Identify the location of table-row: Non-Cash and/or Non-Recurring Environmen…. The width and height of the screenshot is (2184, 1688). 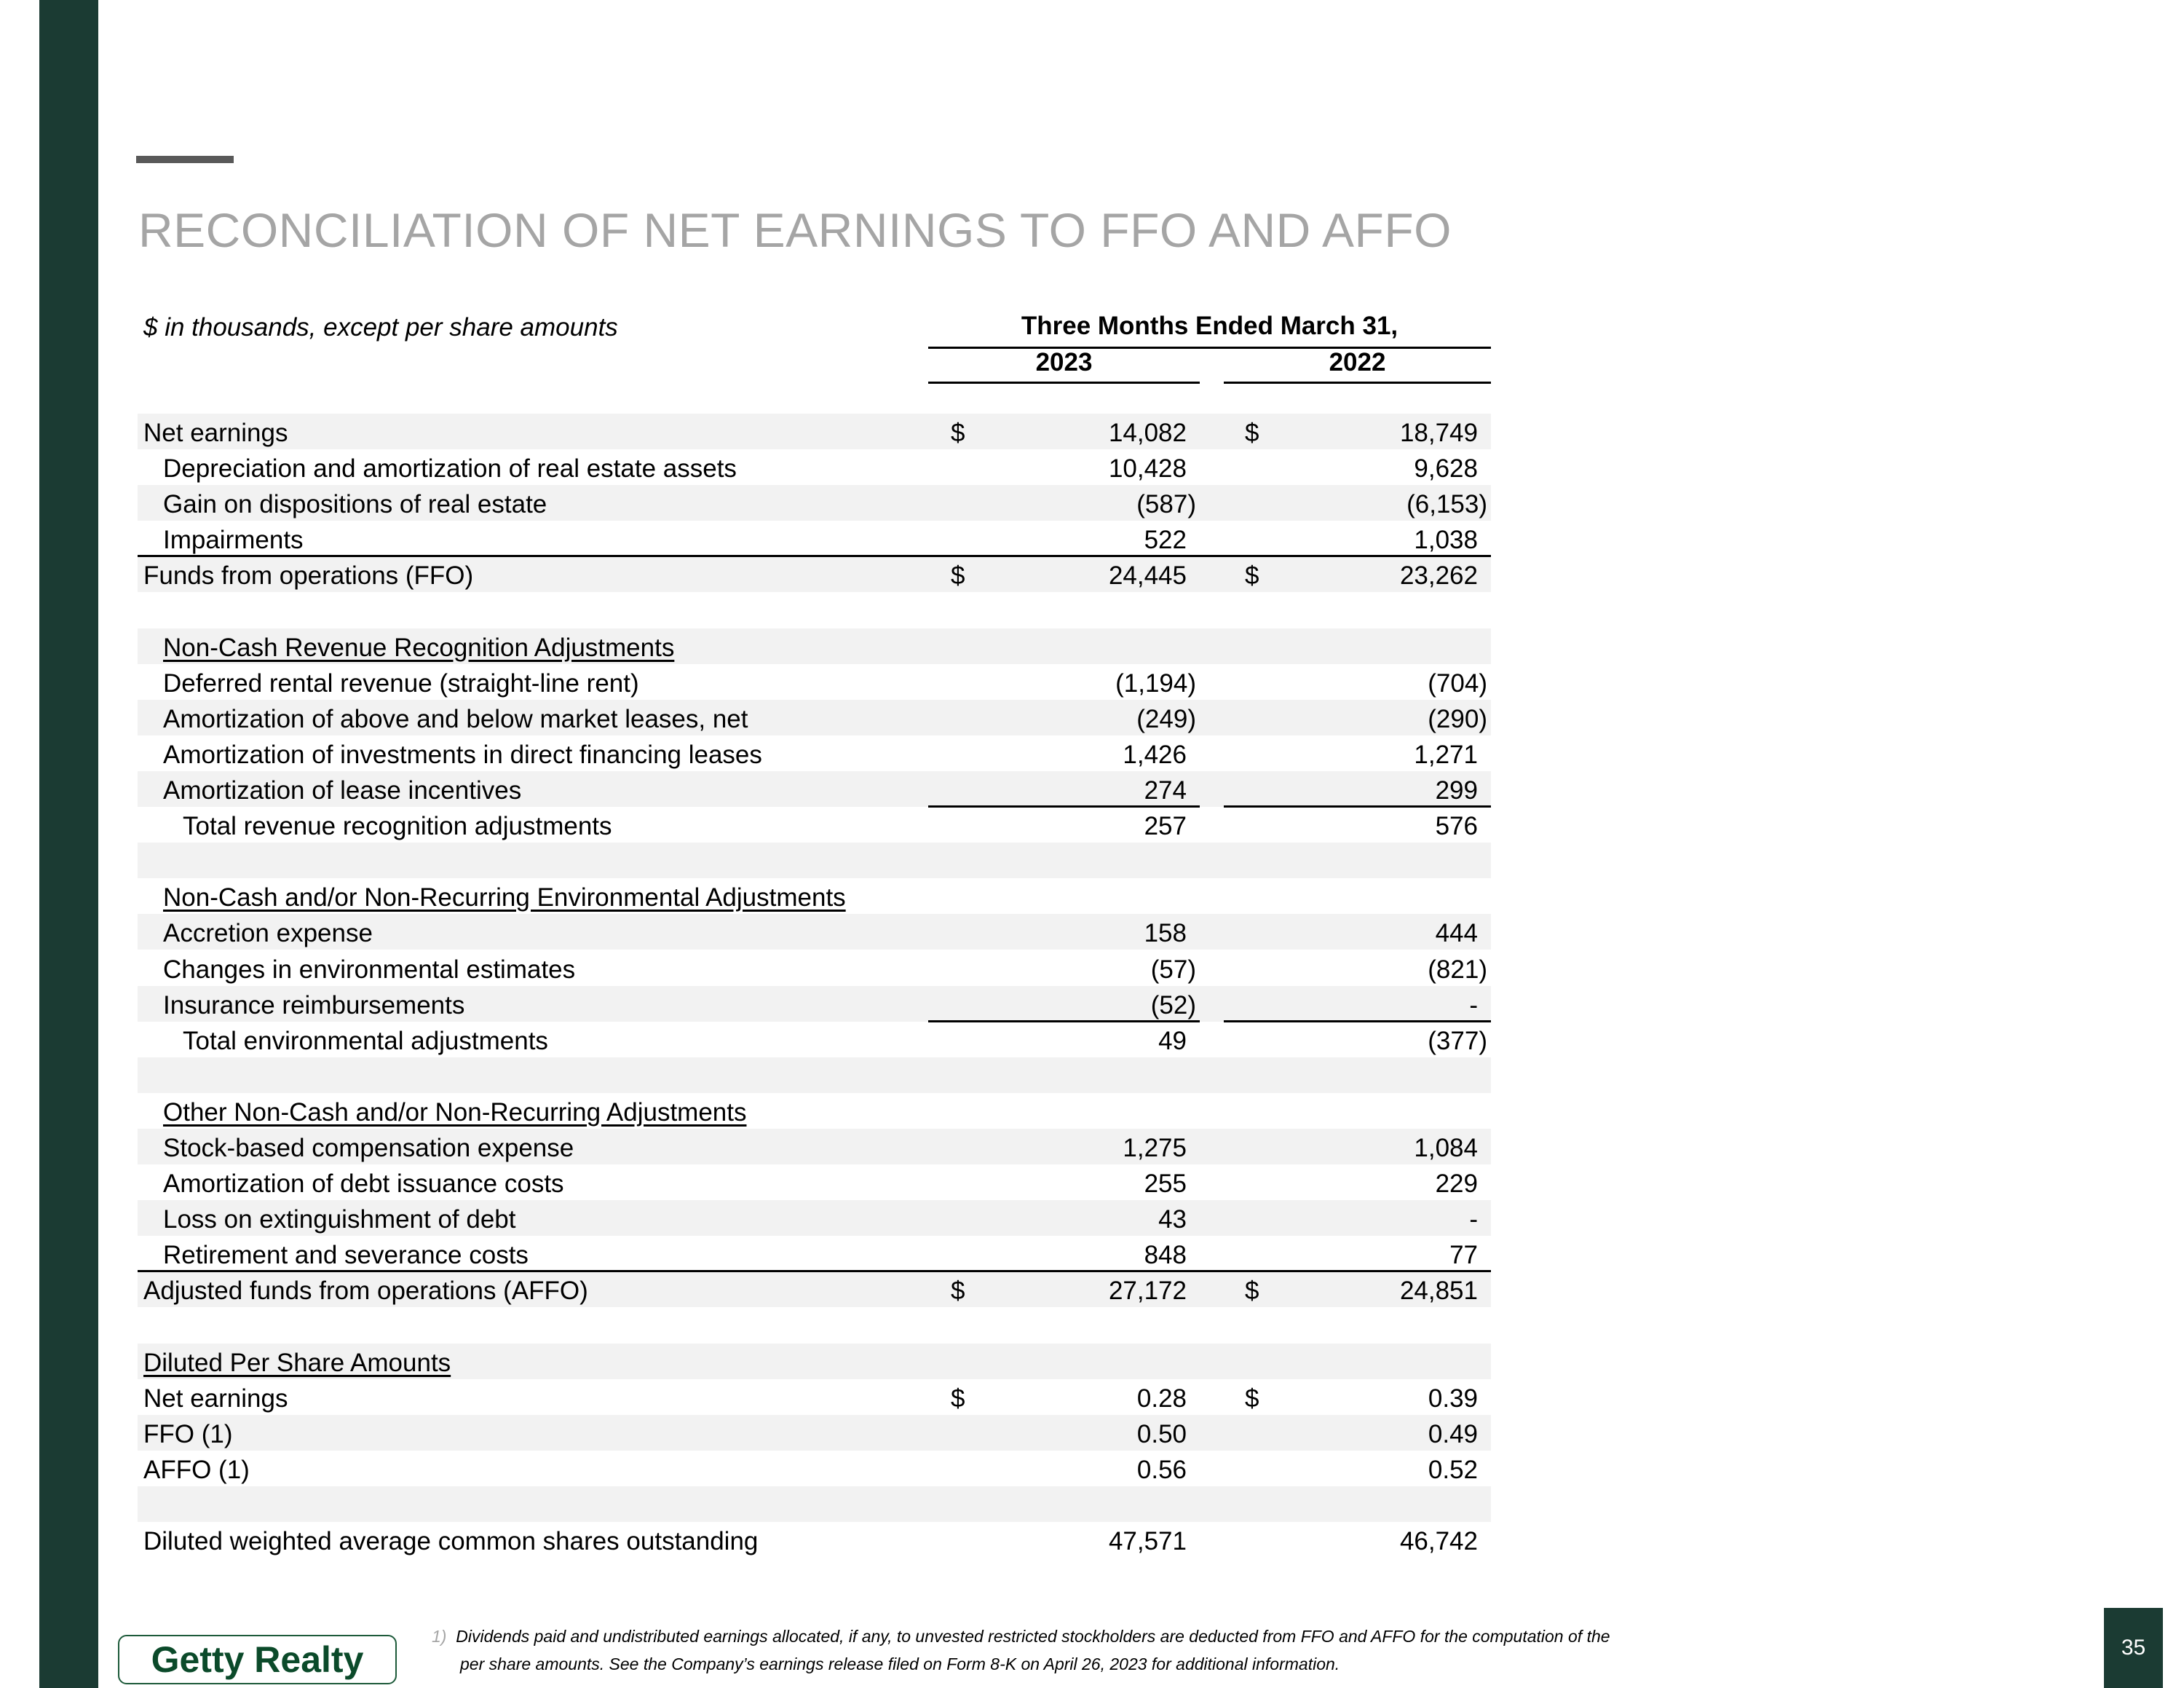
(814, 896).